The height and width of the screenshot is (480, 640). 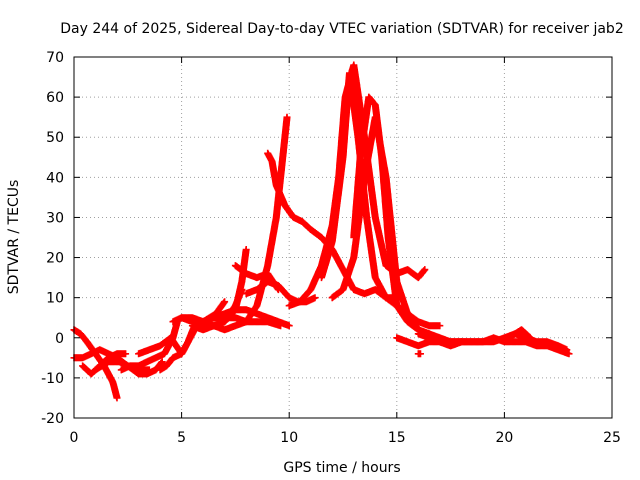 I want to click on x-axis-label: GPS time / hours, so click(x=341, y=468).